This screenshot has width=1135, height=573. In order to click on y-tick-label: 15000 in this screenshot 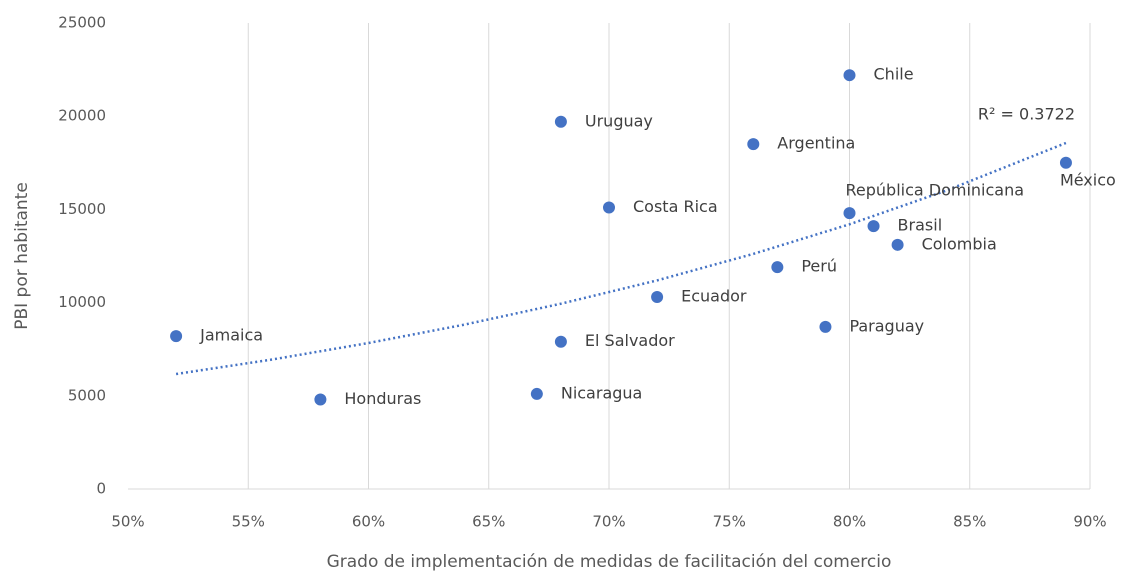, I will do `click(82, 209)`.